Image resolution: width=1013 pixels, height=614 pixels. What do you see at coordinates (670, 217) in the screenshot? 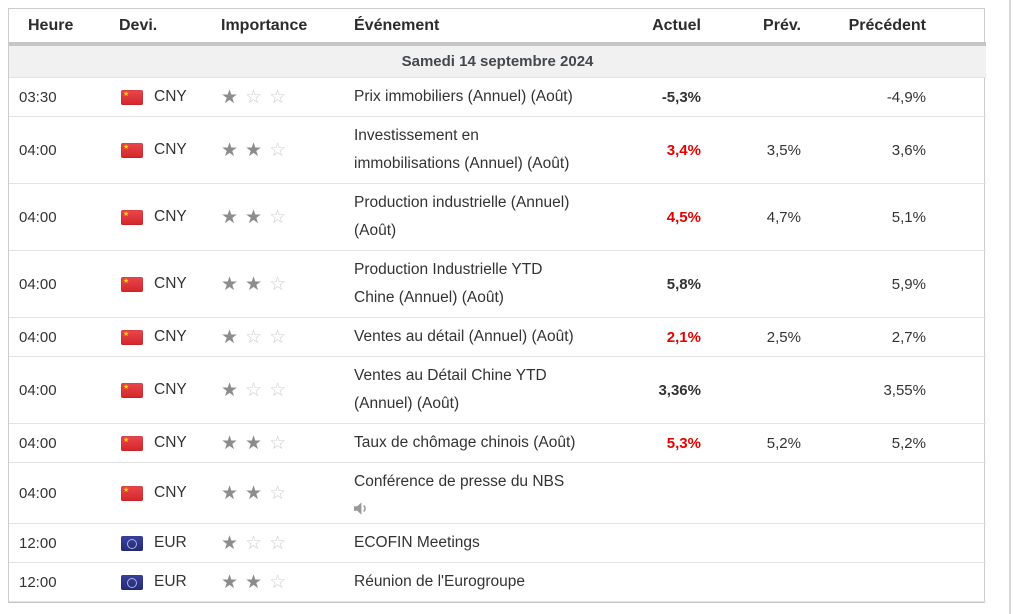
I see `actual-value: 4,5%` at bounding box center [670, 217].